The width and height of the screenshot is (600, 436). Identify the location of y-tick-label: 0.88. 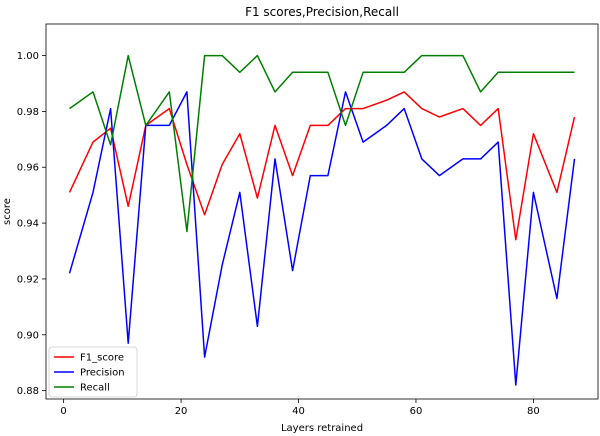
(28, 391).